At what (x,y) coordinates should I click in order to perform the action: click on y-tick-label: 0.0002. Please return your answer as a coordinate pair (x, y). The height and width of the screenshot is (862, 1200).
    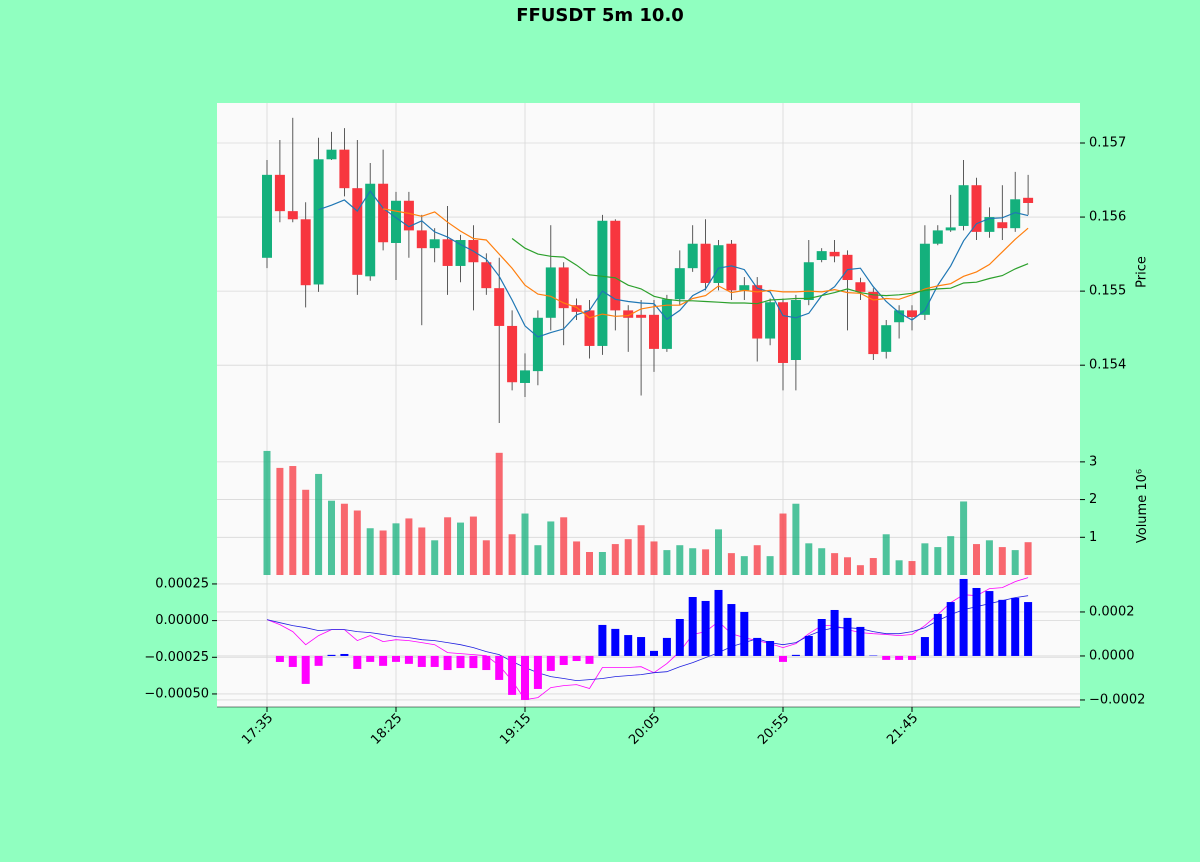
    Looking at the image, I should click on (1112, 611).